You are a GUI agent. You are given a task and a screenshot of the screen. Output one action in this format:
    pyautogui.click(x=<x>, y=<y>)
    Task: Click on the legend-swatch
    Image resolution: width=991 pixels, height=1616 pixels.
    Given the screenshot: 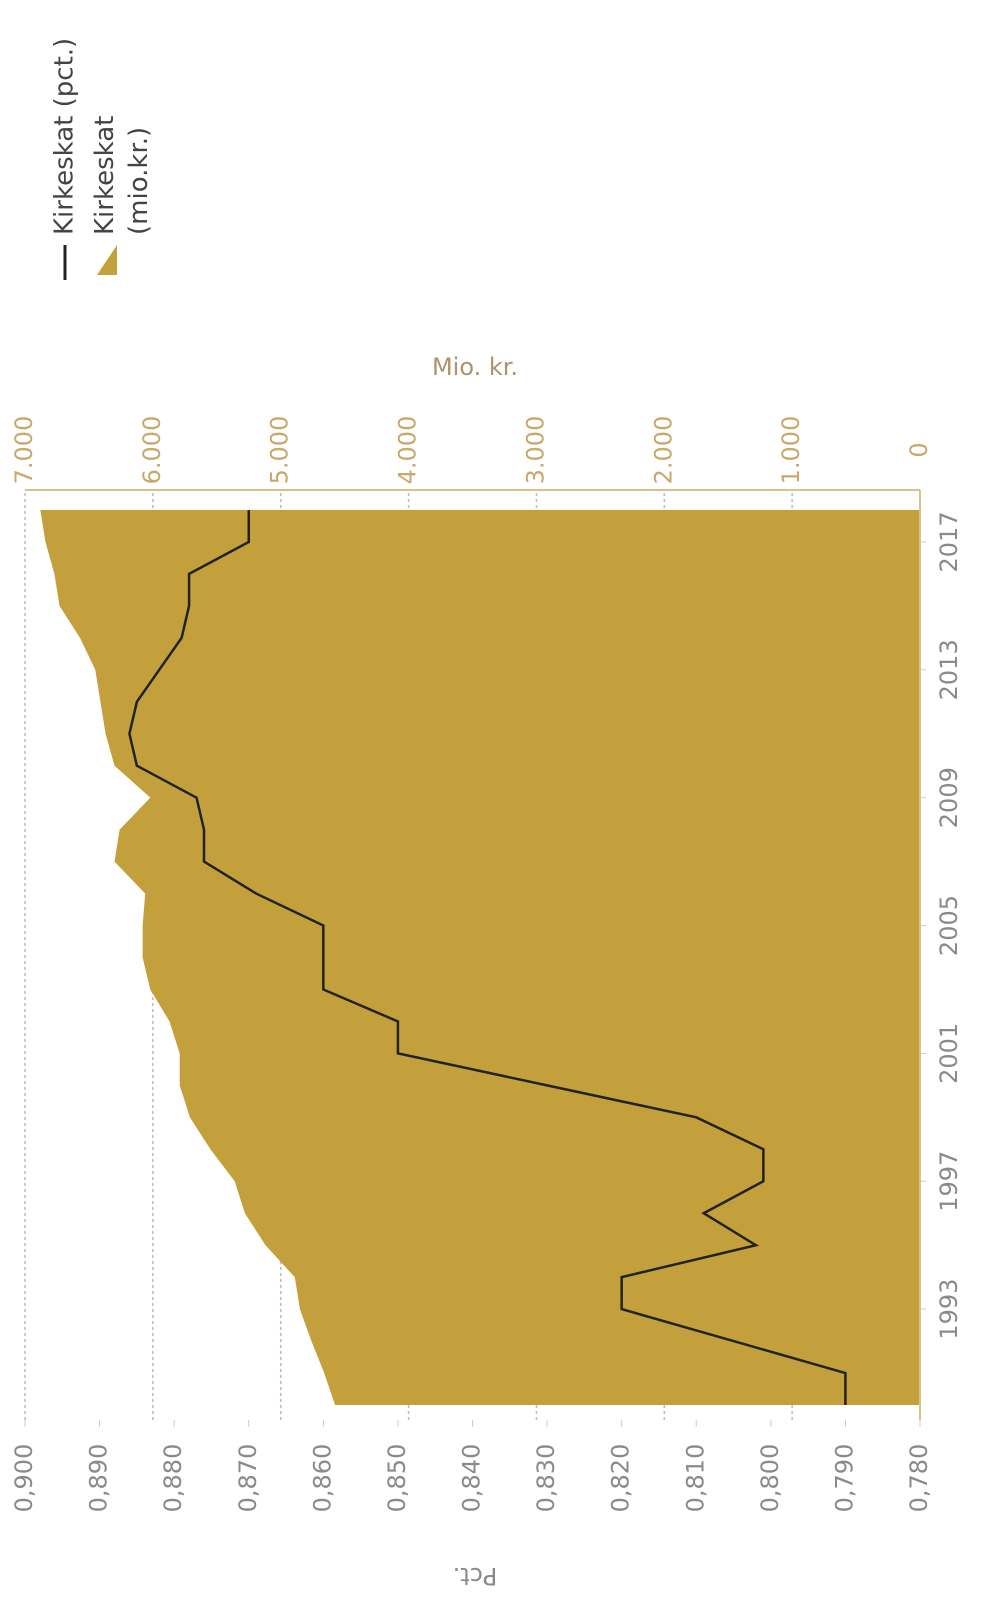 What is the action you would take?
    pyautogui.click(x=107, y=260)
    